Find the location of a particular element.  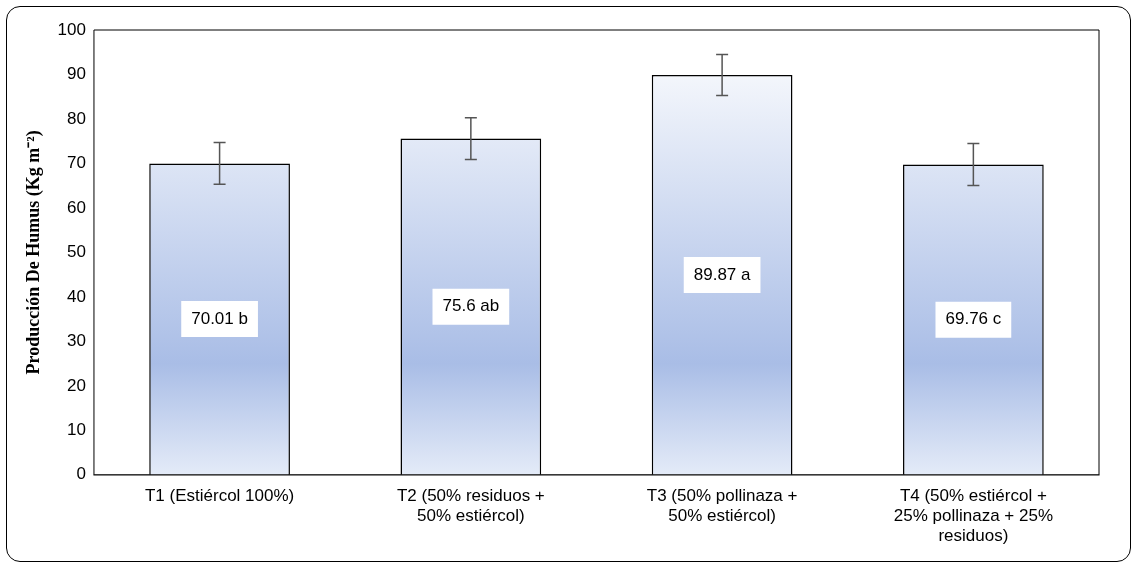

y-tick-label: 100 is located at coordinates (71, 29).